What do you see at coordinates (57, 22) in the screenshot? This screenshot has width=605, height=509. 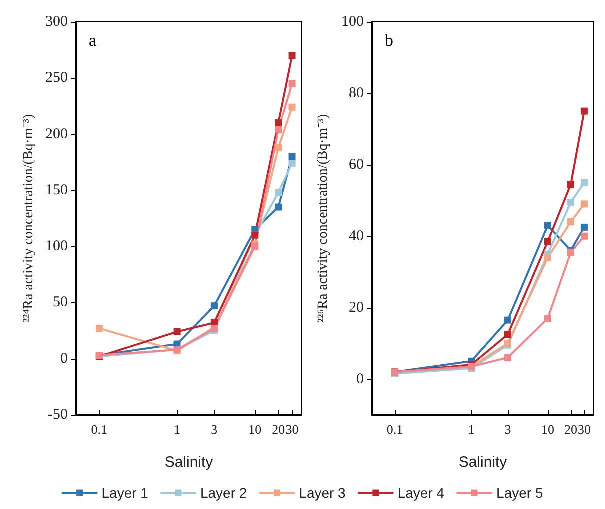 I see `y-tick-label: 300` at bounding box center [57, 22].